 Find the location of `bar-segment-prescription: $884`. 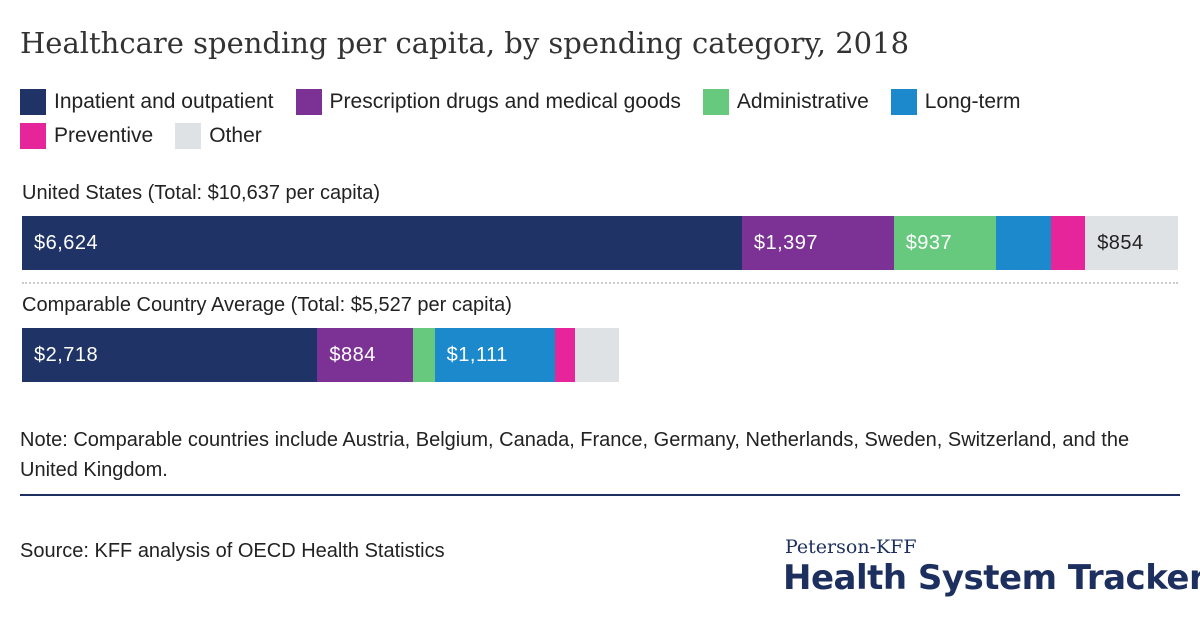

bar-segment-prescription: $884 is located at coordinates (365, 355).